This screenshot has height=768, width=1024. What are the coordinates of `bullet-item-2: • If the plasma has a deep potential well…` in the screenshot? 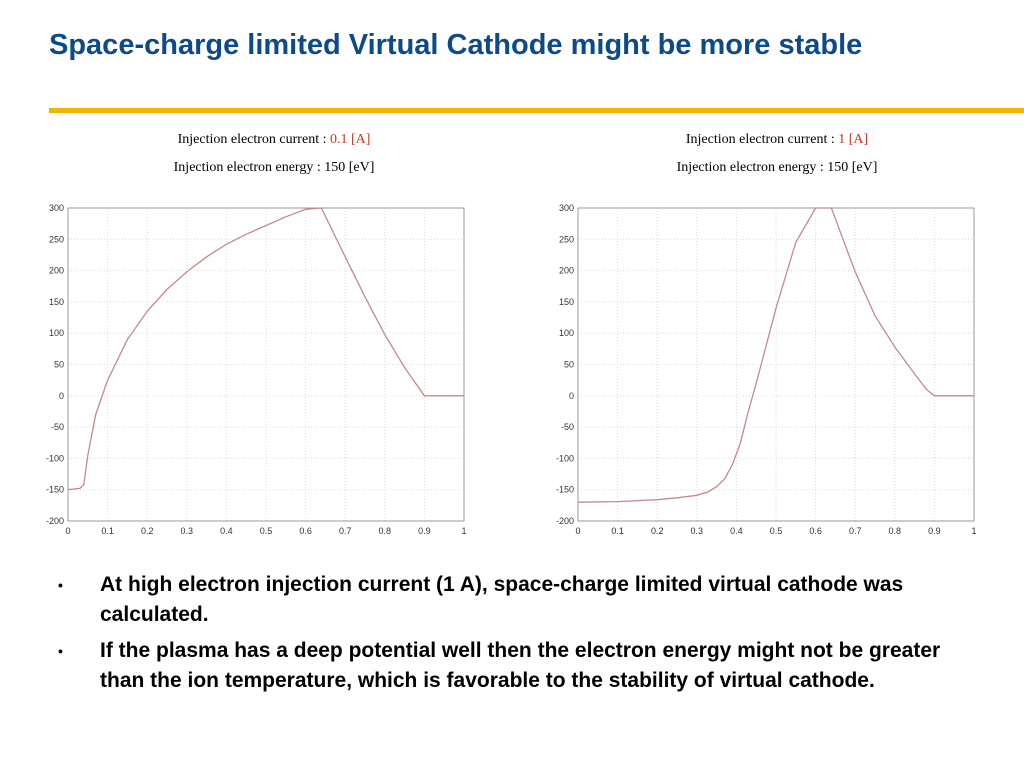 It's located at (518, 666).